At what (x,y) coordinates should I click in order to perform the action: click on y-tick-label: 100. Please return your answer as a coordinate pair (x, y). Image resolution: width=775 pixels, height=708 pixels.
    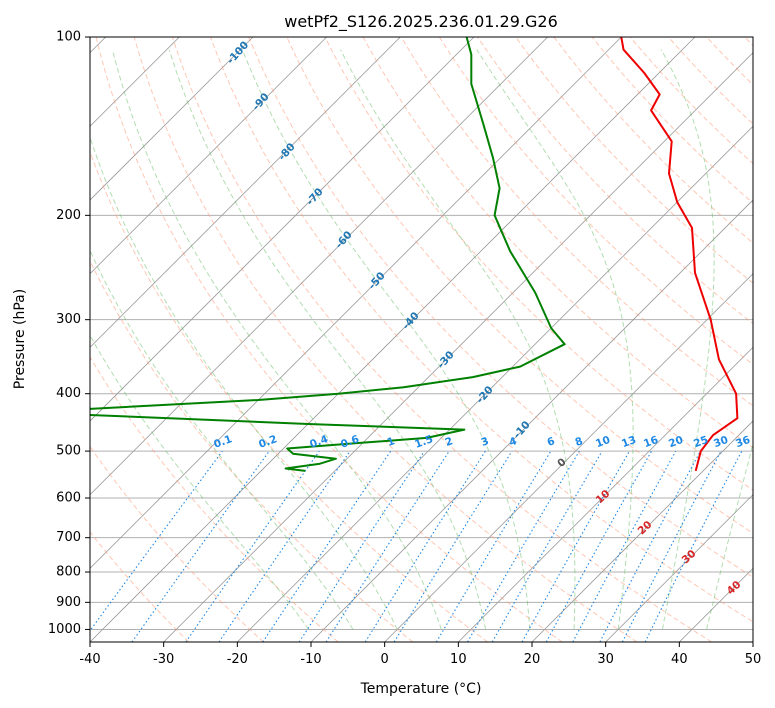
    Looking at the image, I should click on (68, 37).